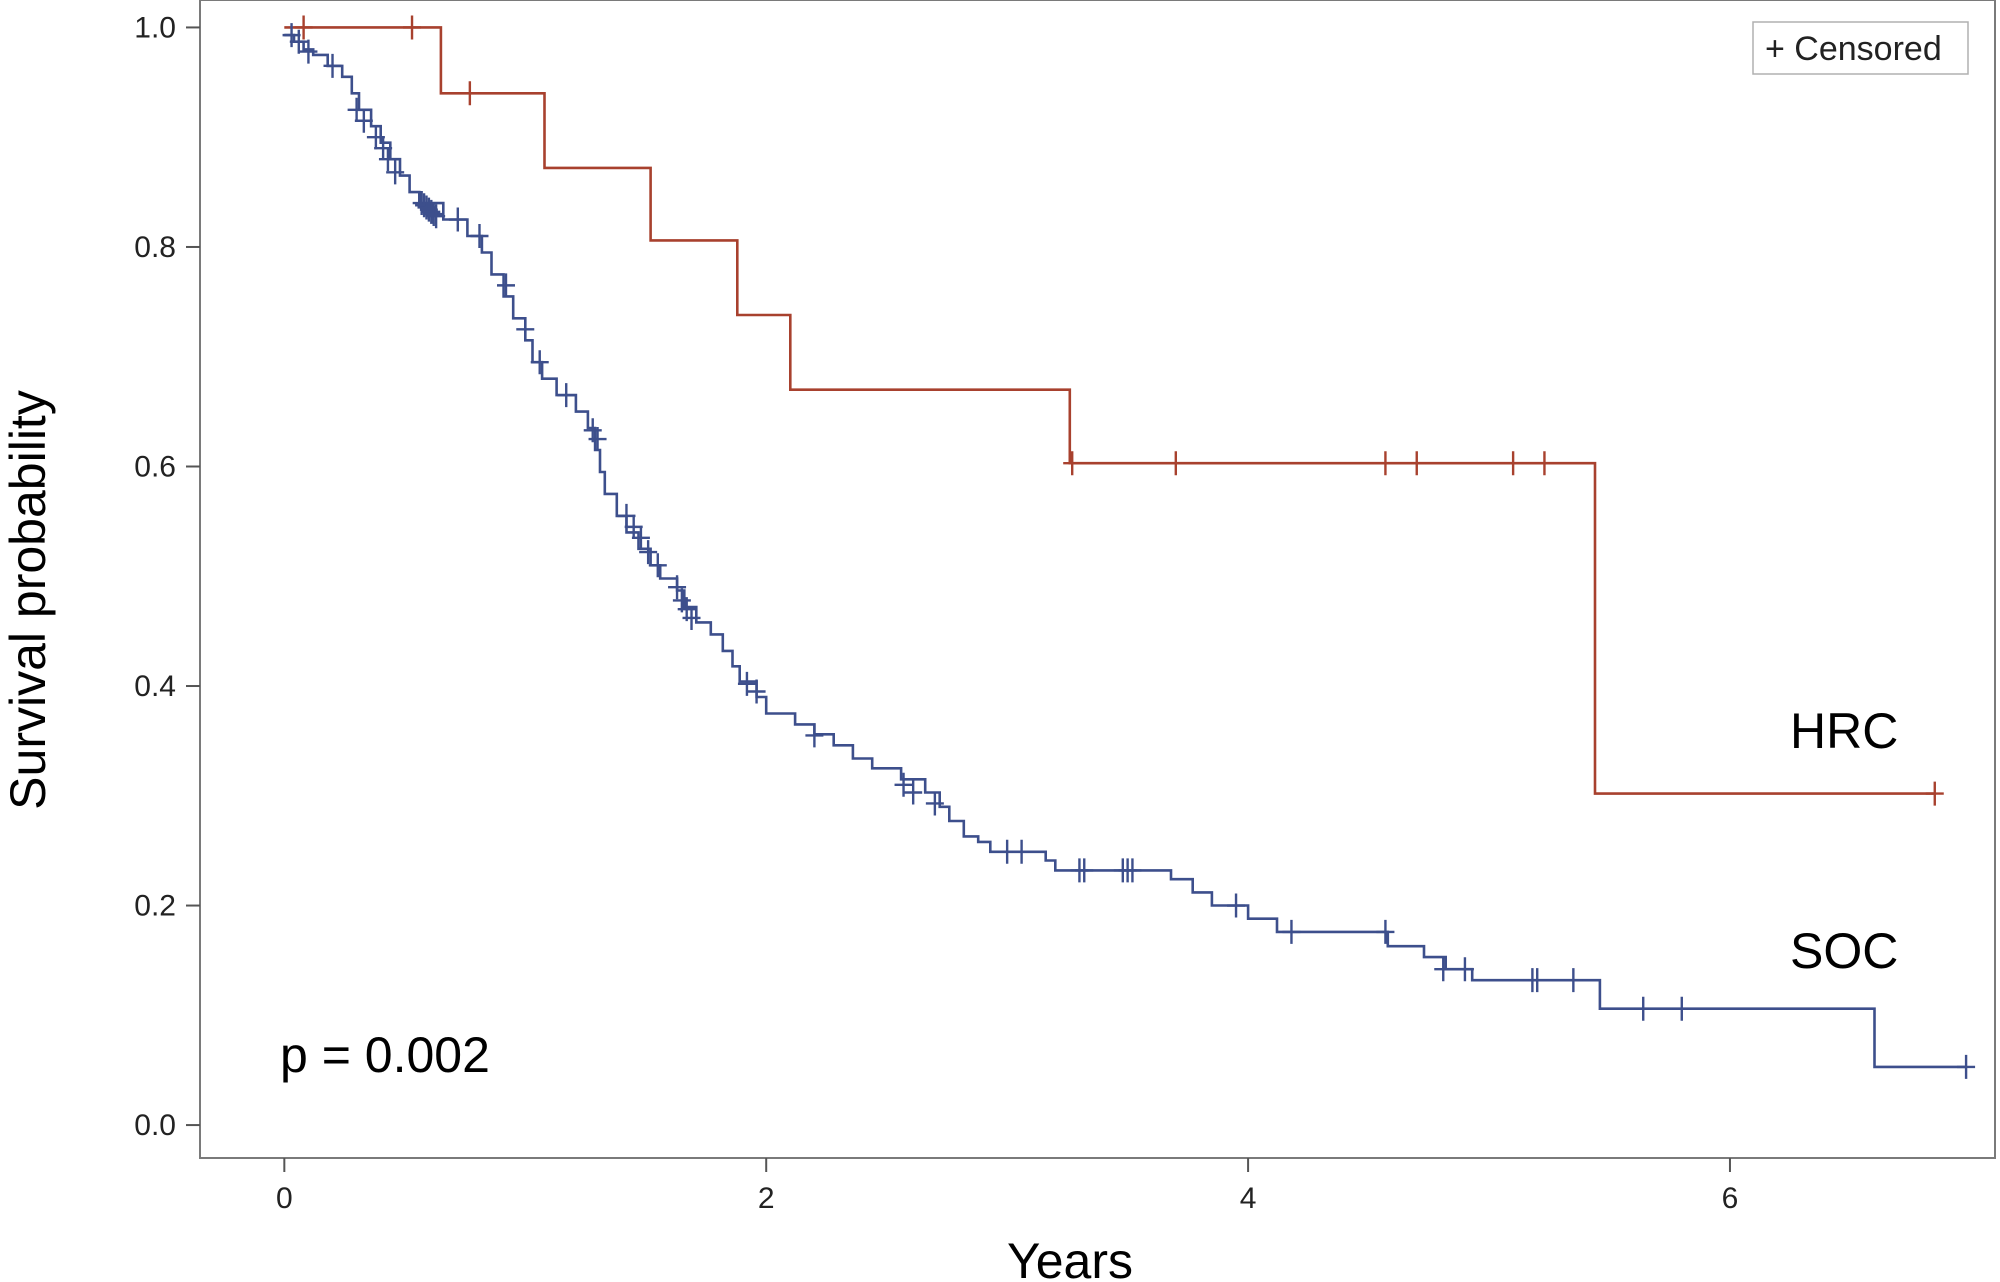 This screenshot has width=2000, height=1282. Describe the element at coordinates (766, 1198) in the screenshot. I see `x-tick-label: 2` at that location.